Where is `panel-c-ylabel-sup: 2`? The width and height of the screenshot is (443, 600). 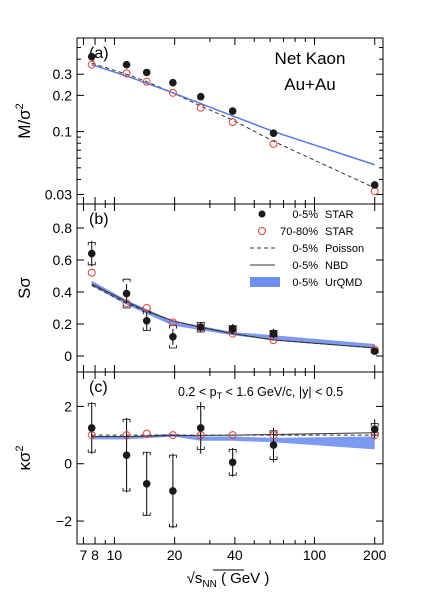 panel-c-ylabel-sup: 2 is located at coordinates (20, 449).